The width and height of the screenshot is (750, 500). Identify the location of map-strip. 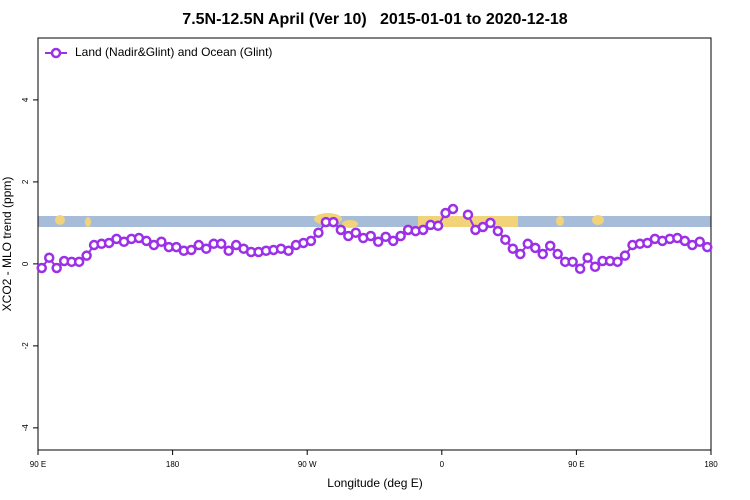
(374, 220).